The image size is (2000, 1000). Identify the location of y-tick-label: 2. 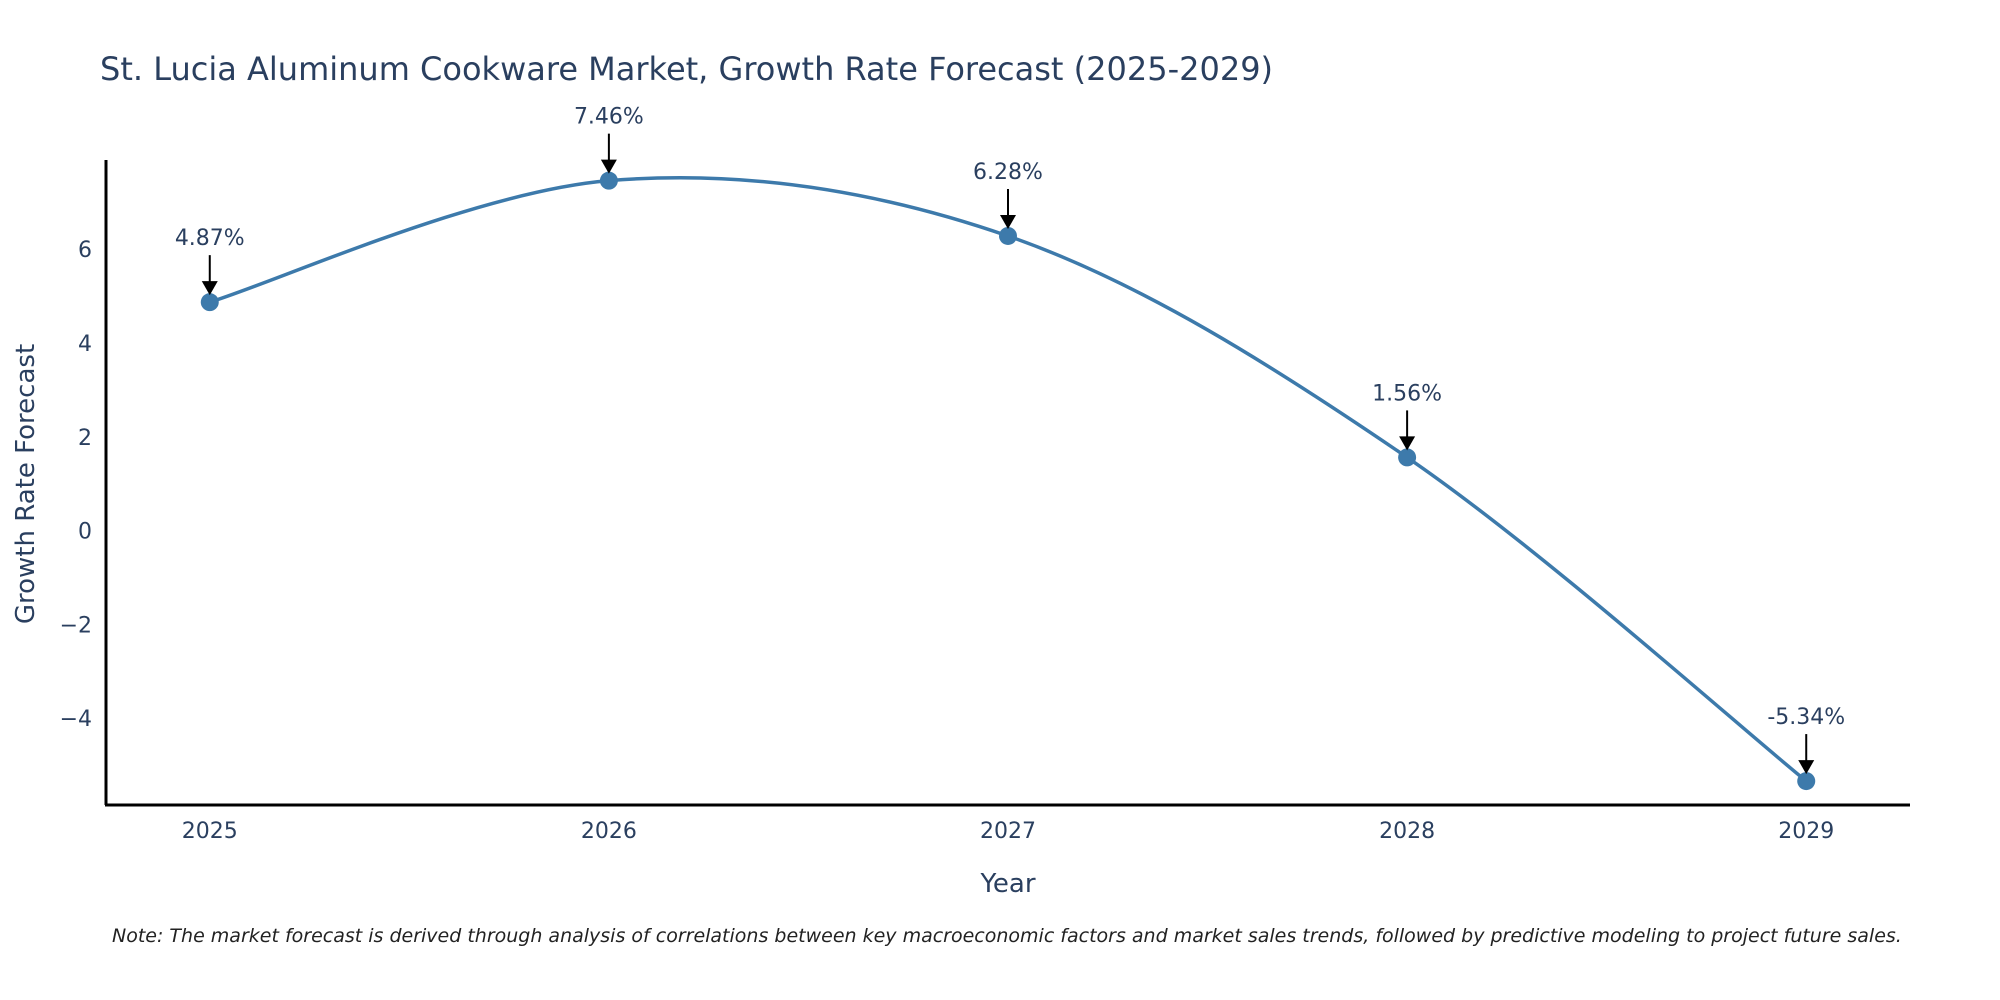
(85, 438).